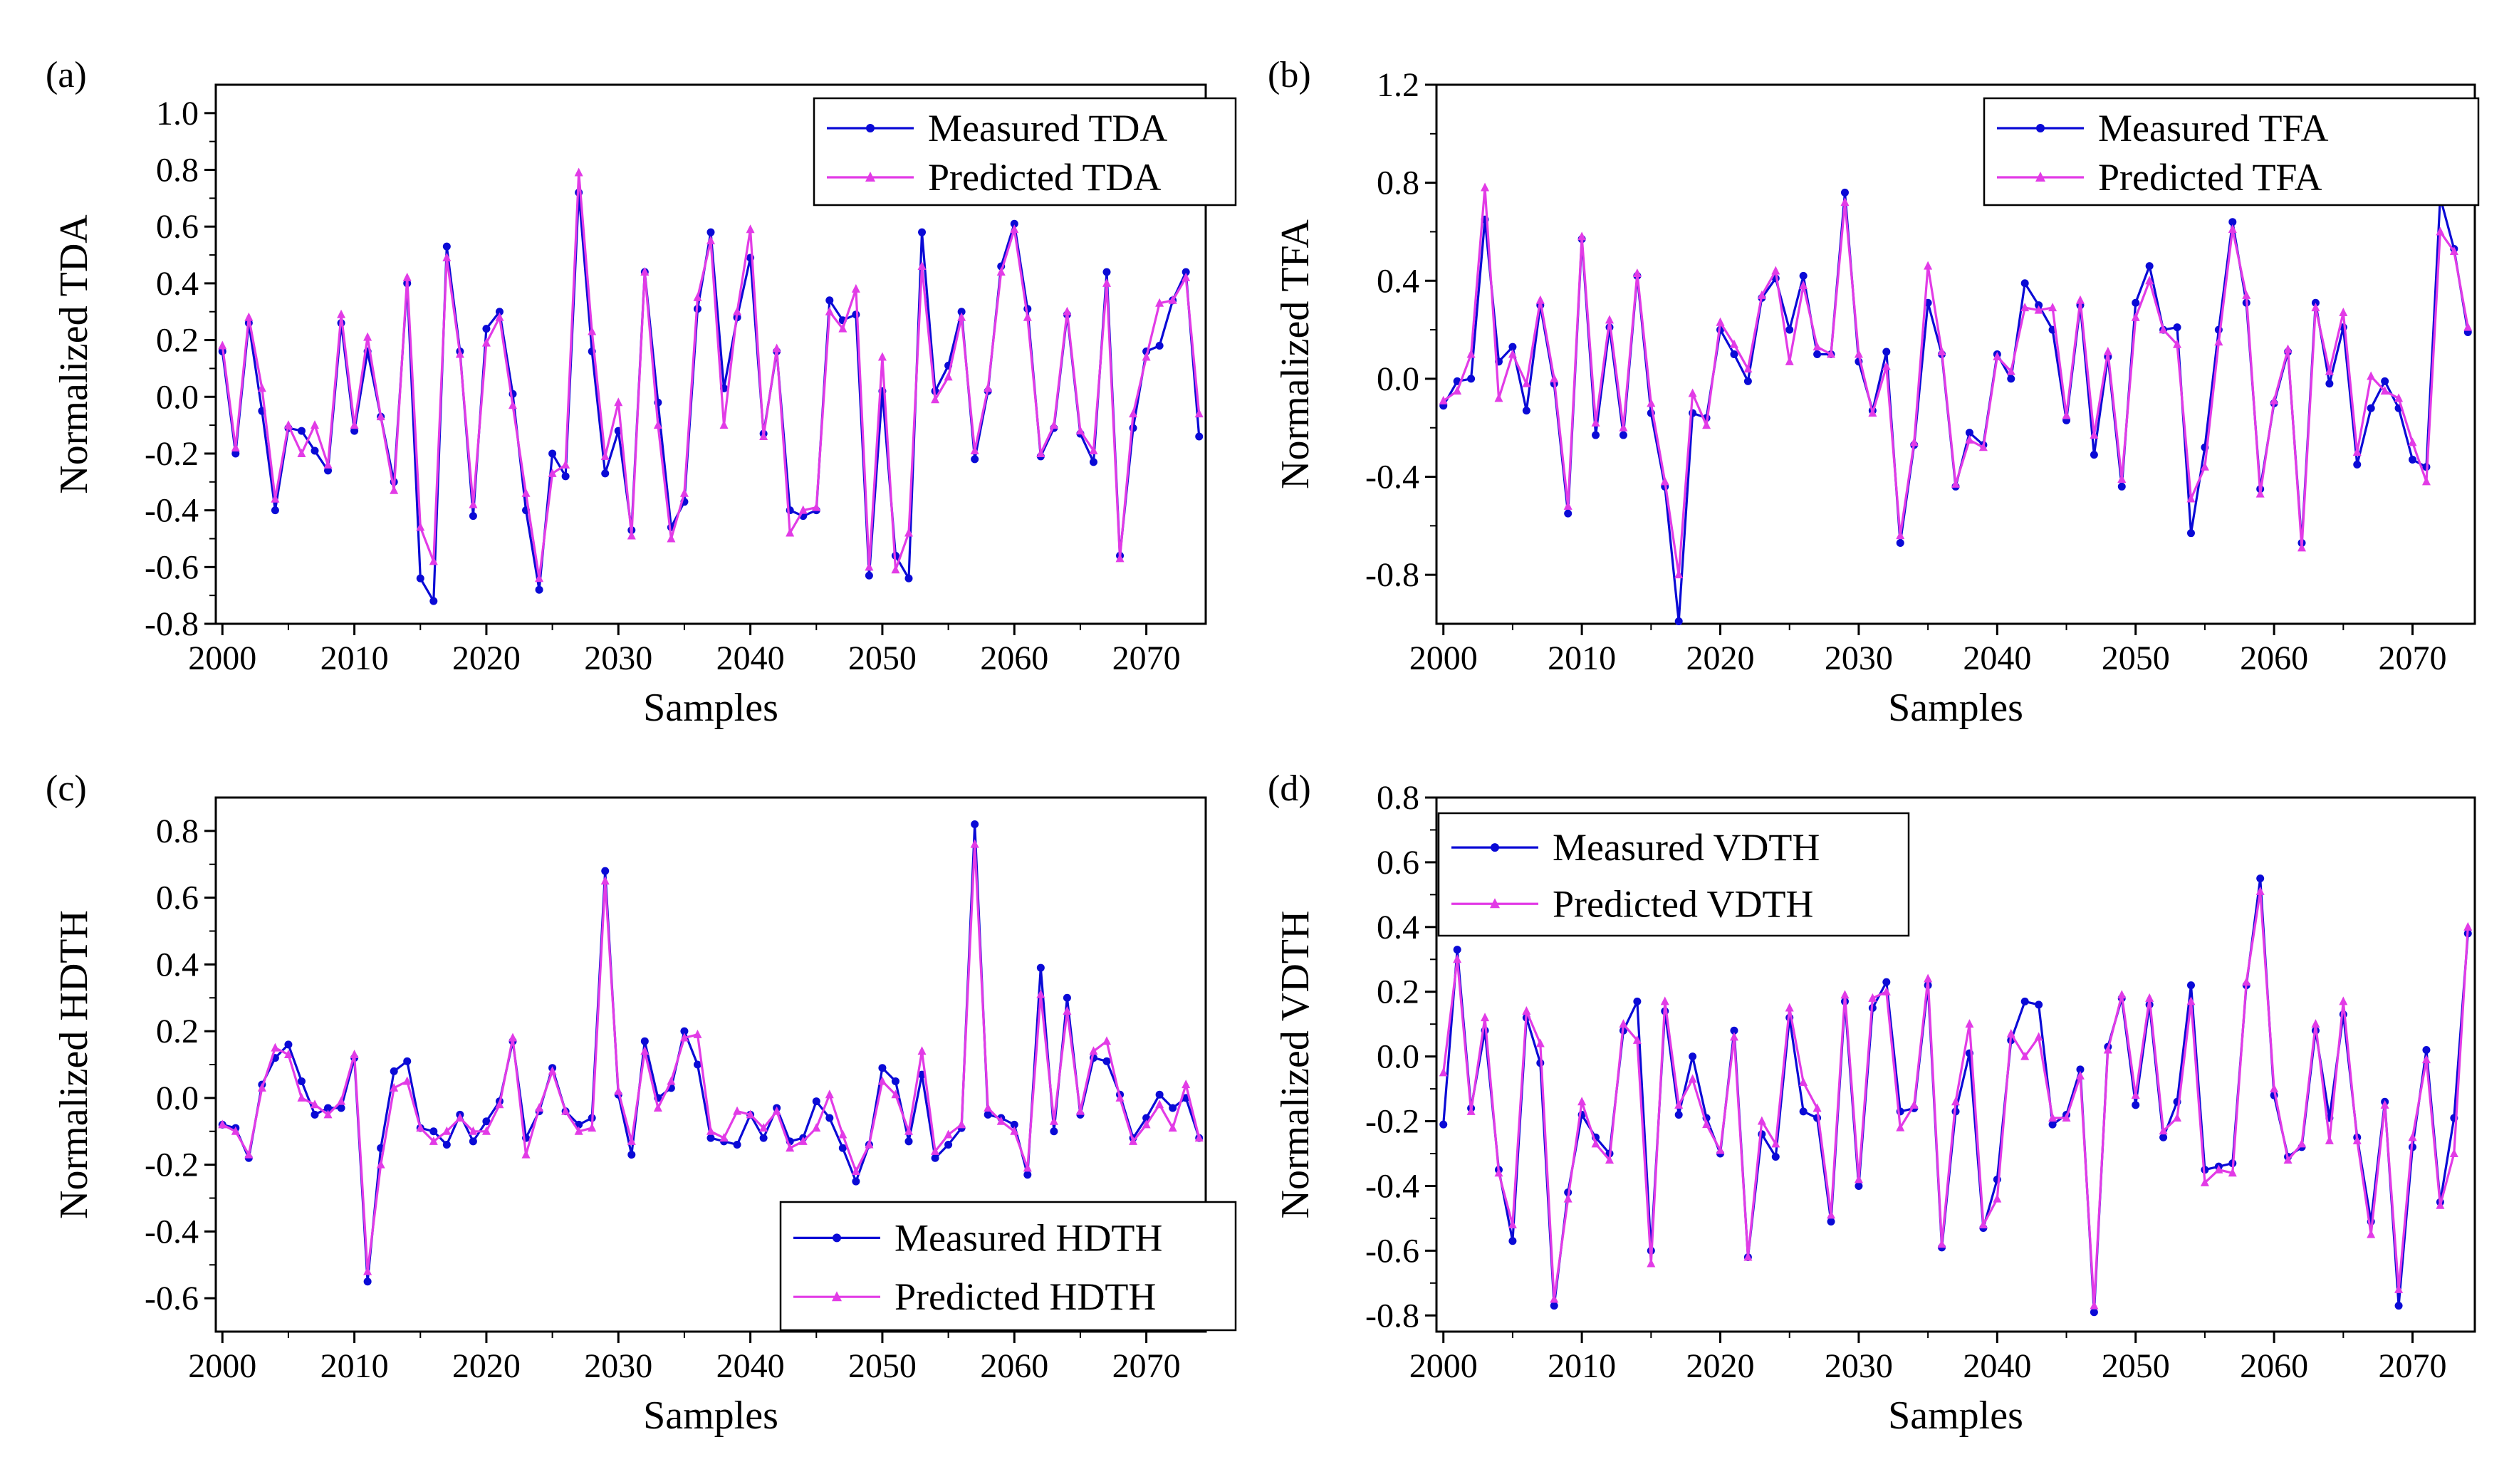 This screenshot has height=1484, width=2514. Describe the element at coordinates (177, 113) in the screenshot. I see `y-tick-label: 1.0` at that location.